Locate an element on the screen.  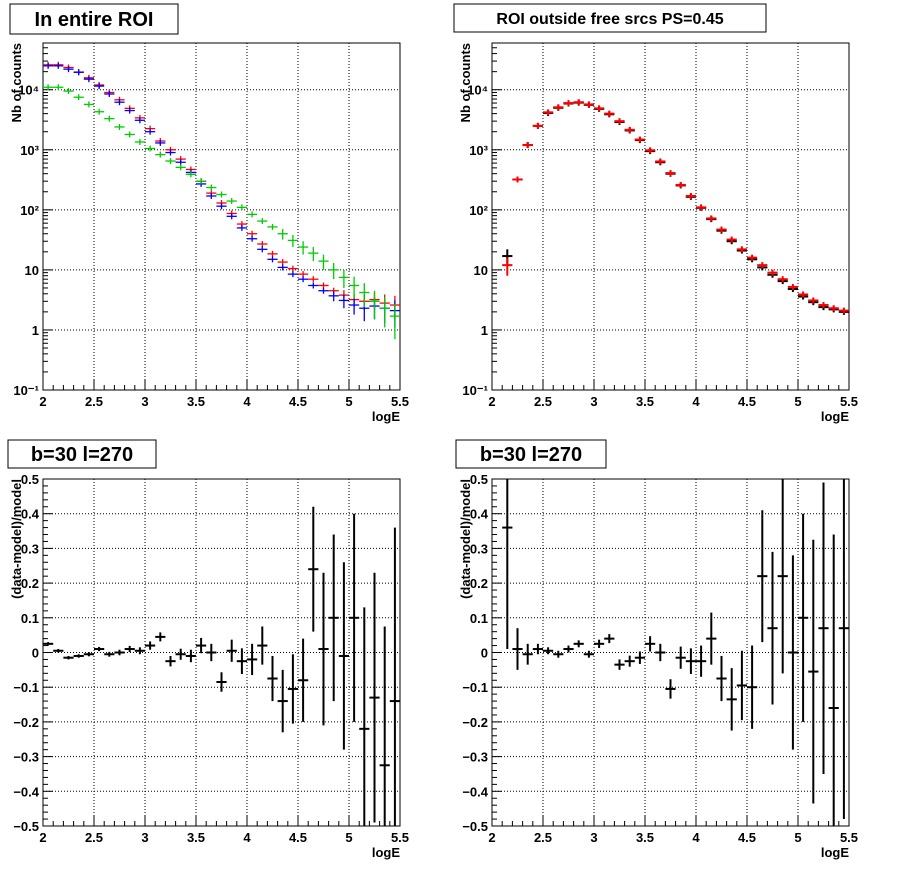
y-tick-label: 10³ is located at coordinates (29, 150).